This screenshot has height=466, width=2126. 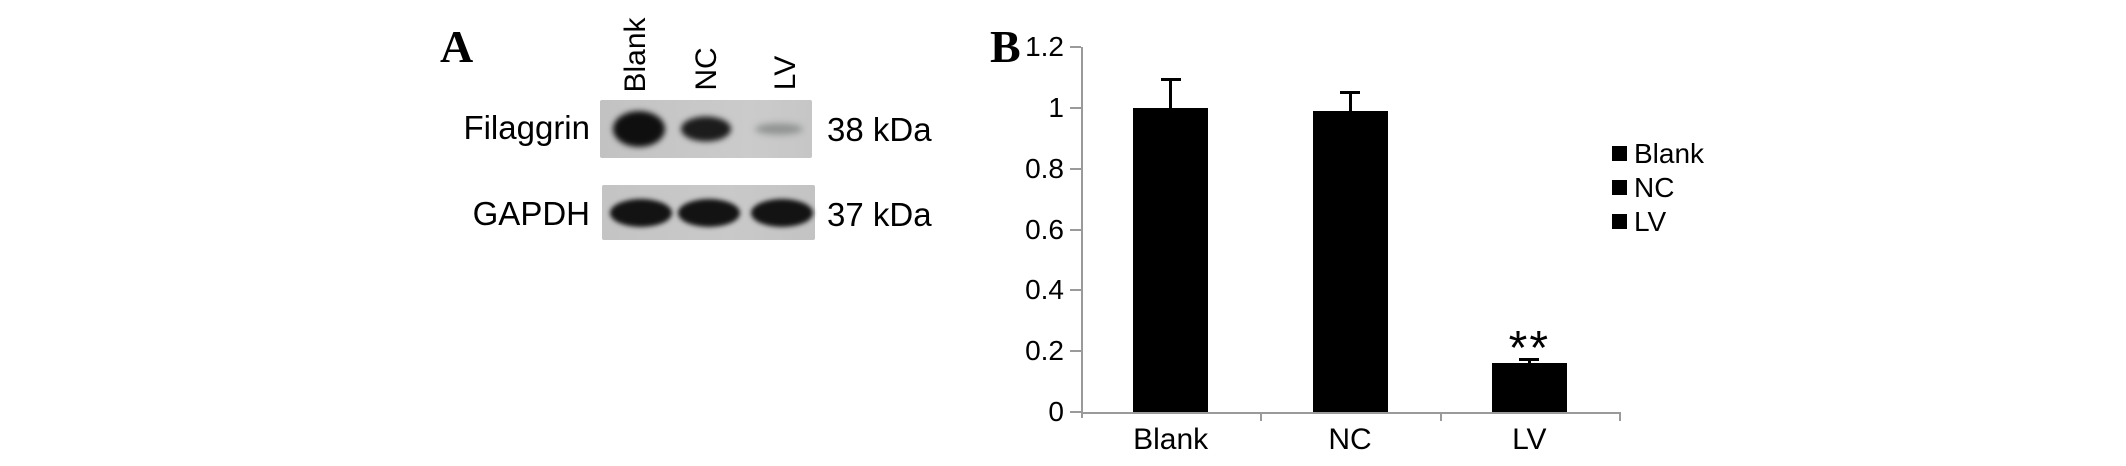 What do you see at coordinates (1654, 187) in the screenshot?
I see `legend-label-nc: NC` at bounding box center [1654, 187].